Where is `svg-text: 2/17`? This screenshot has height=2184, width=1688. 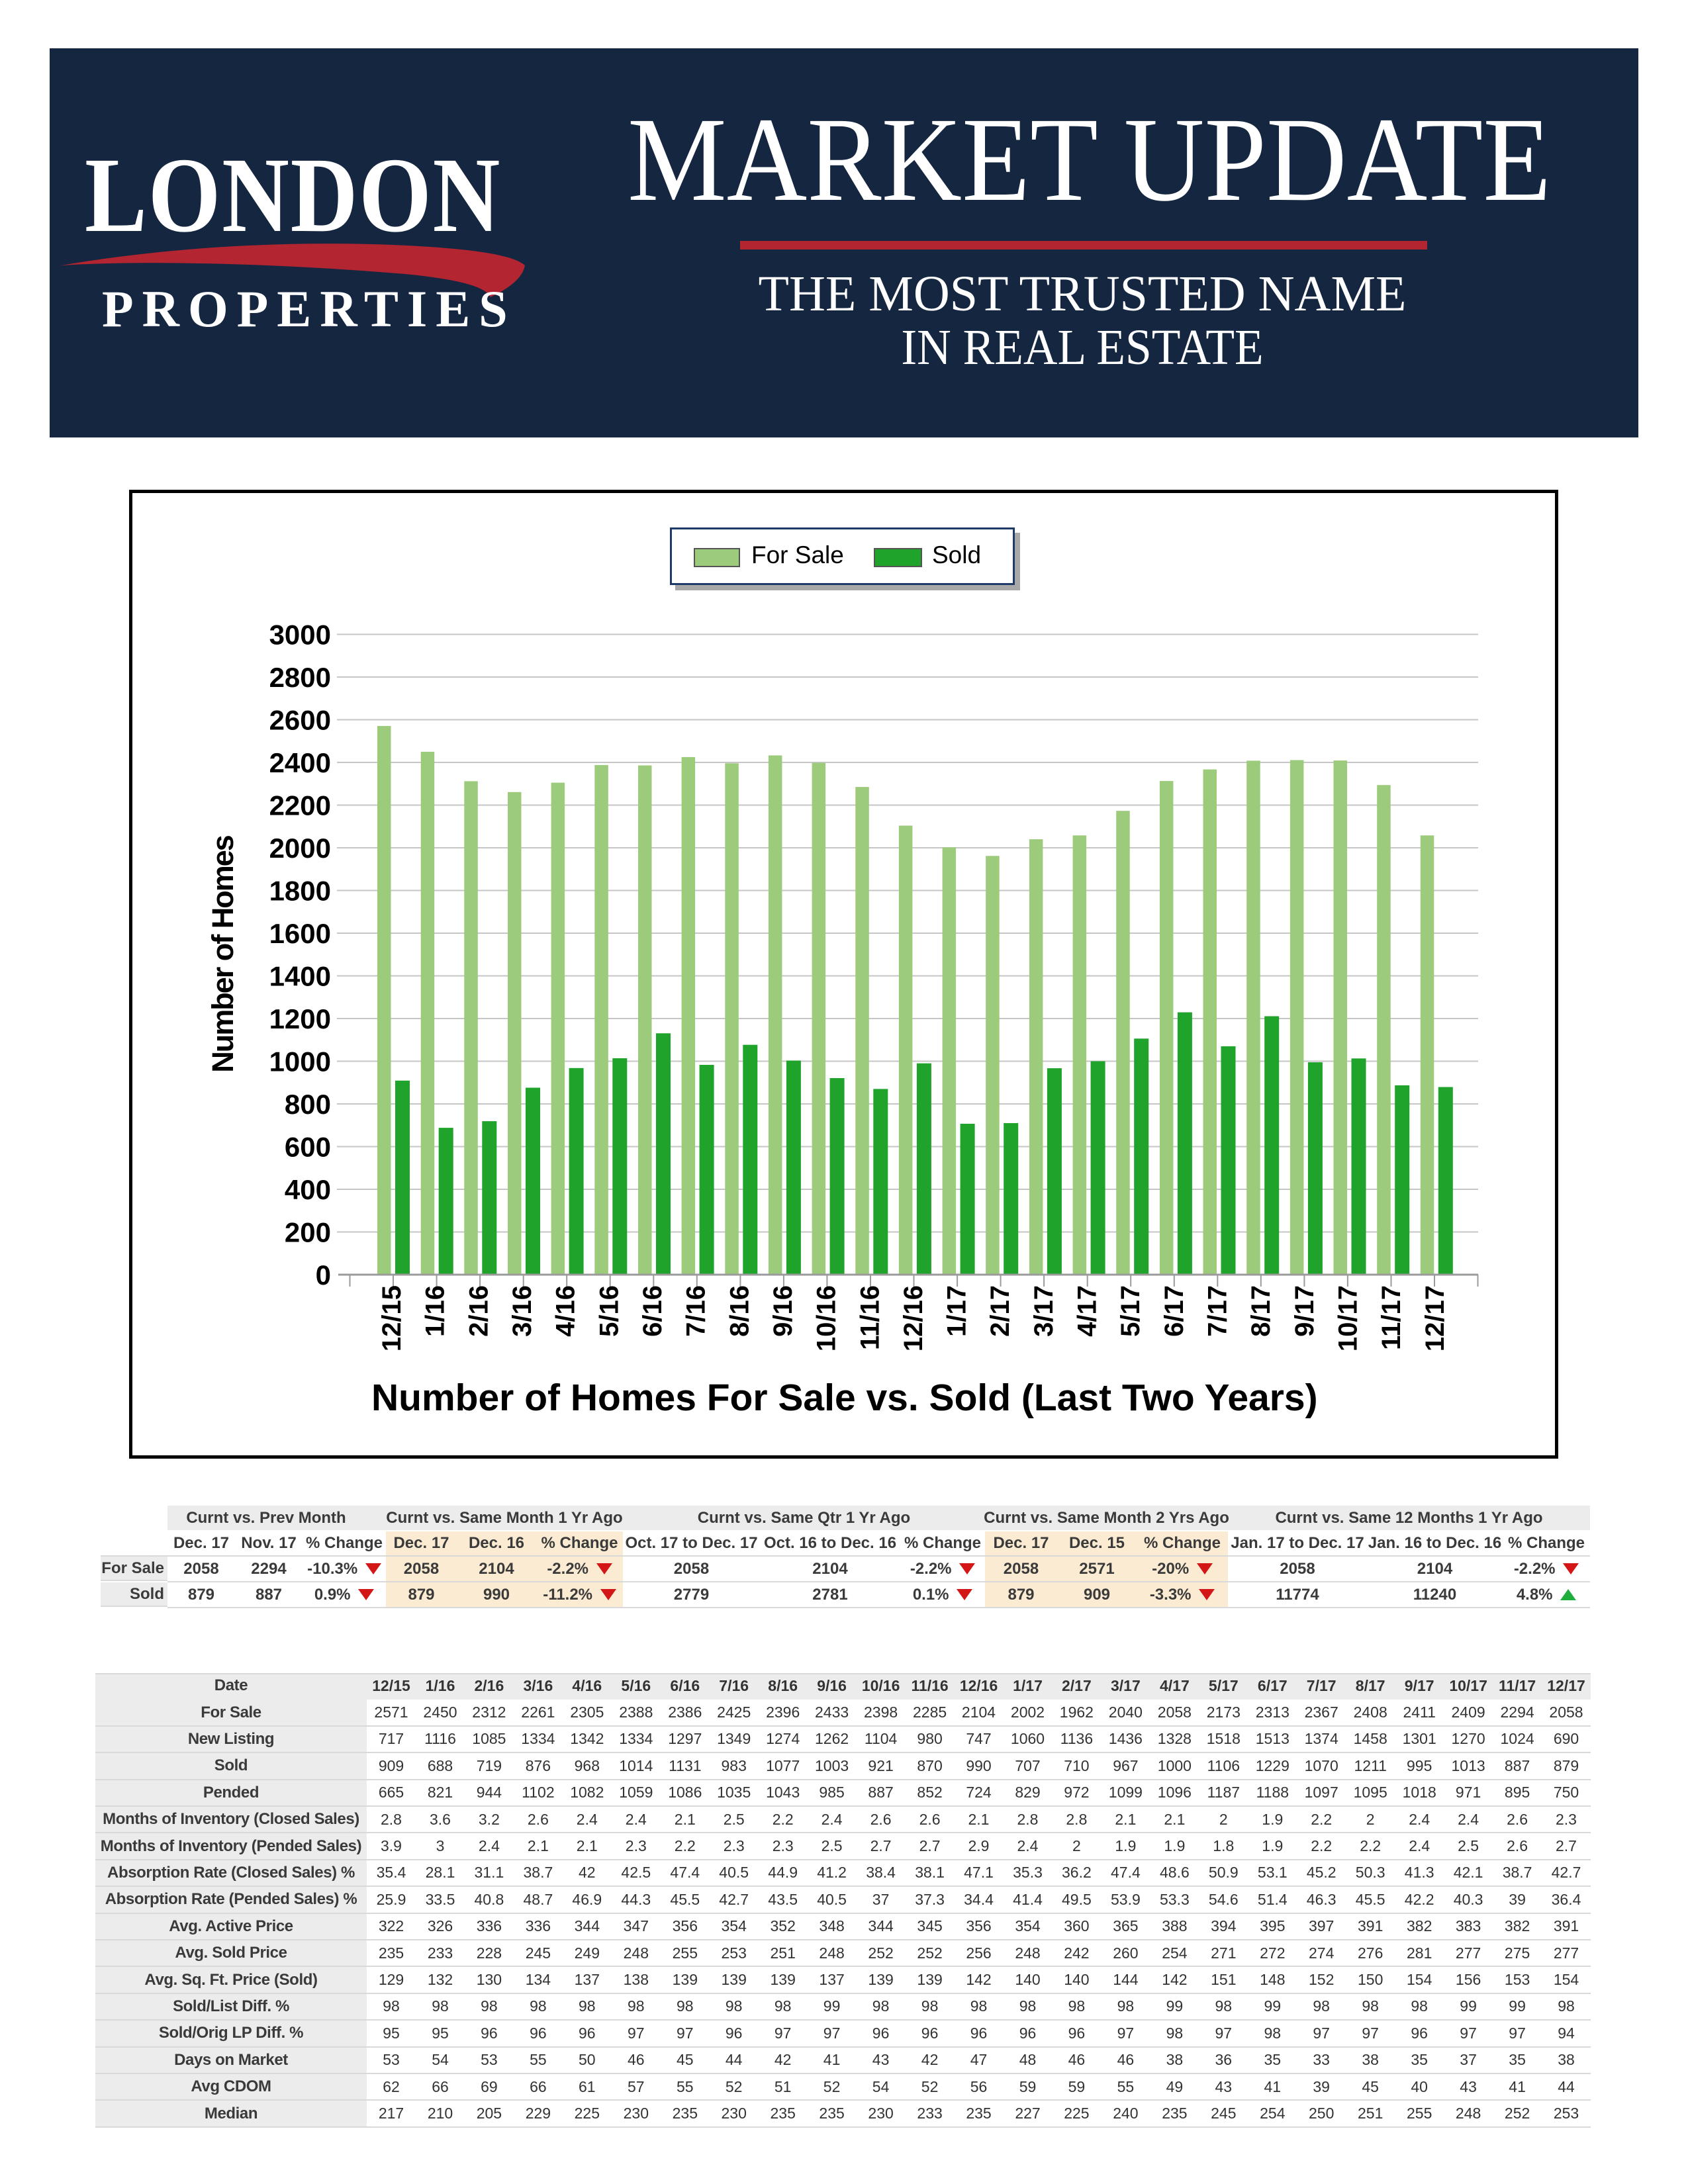 svg-text: 2/17 is located at coordinates (1000, 1311).